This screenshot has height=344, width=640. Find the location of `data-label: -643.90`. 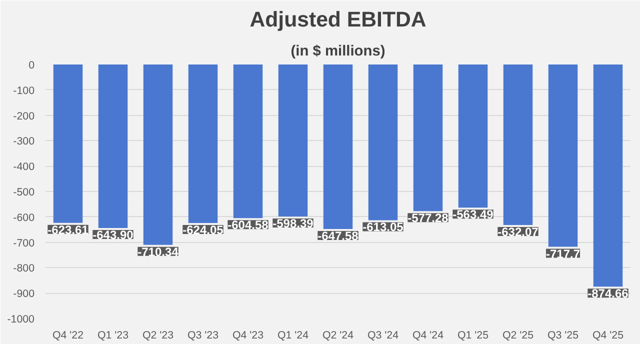

data-label: -643.90 is located at coordinates (113, 235).